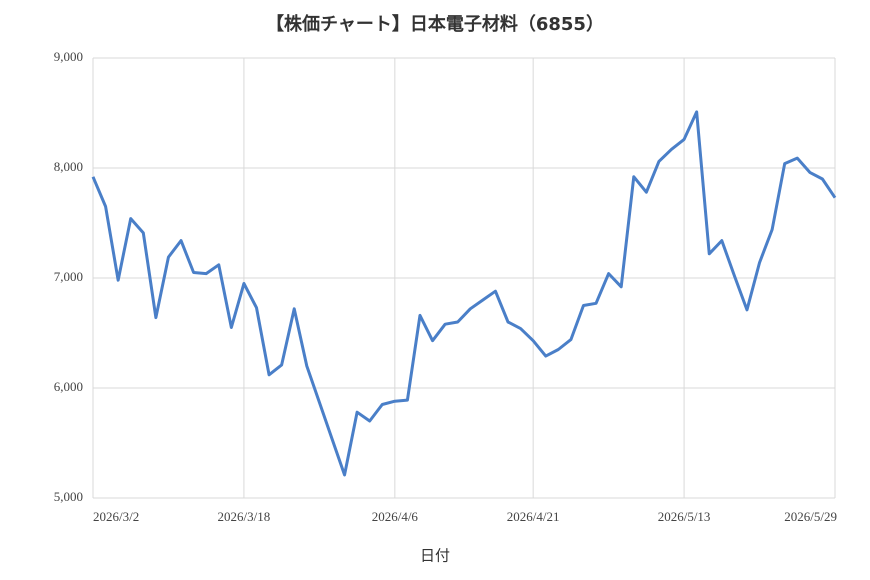 Image resolution: width=870 pixels, height=580 pixels. What do you see at coordinates (68, 276) in the screenshot?
I see `y-tick-label: 7,000` at bounding box center [68, 276].